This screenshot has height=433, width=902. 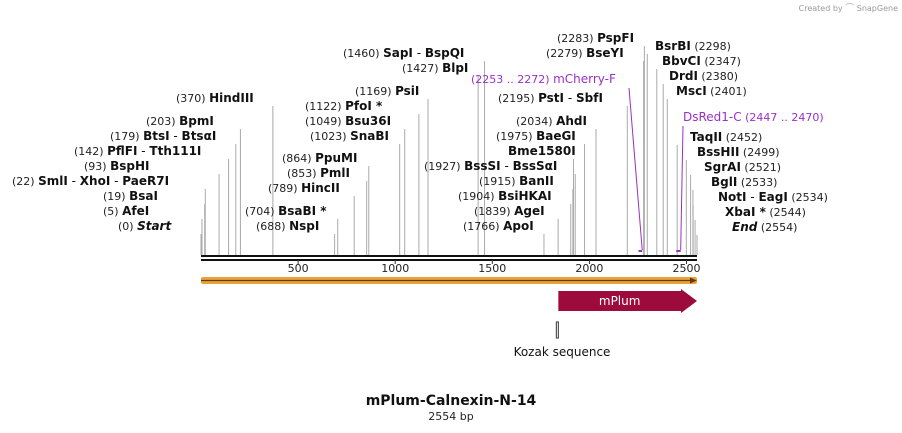 I want to click on enzyme-label-pflfi: (142) PflFI - Tth111I, so click(x=137, y=151).